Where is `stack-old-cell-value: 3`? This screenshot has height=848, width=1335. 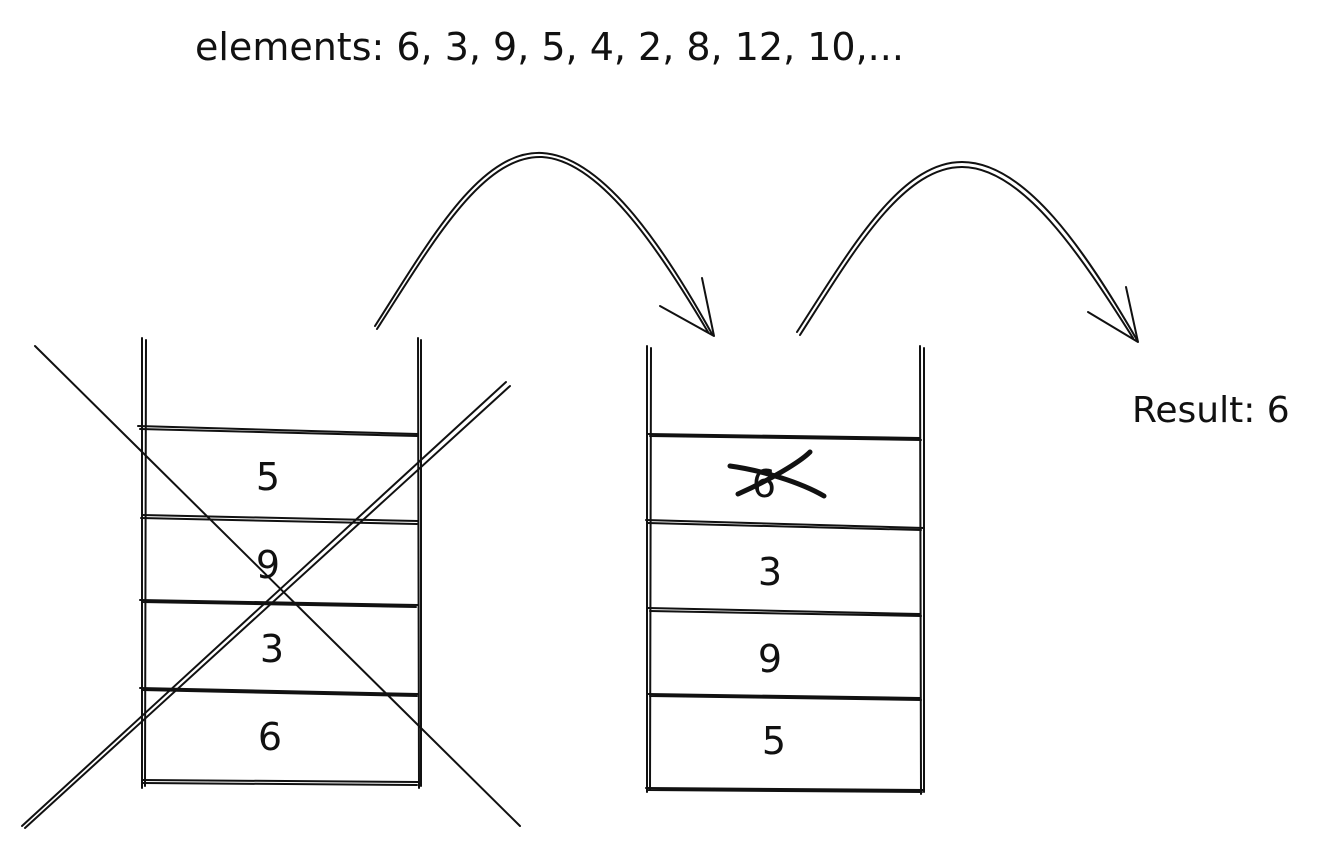 stack-old-cell-value: 3 is located at coordinates (272, 649).